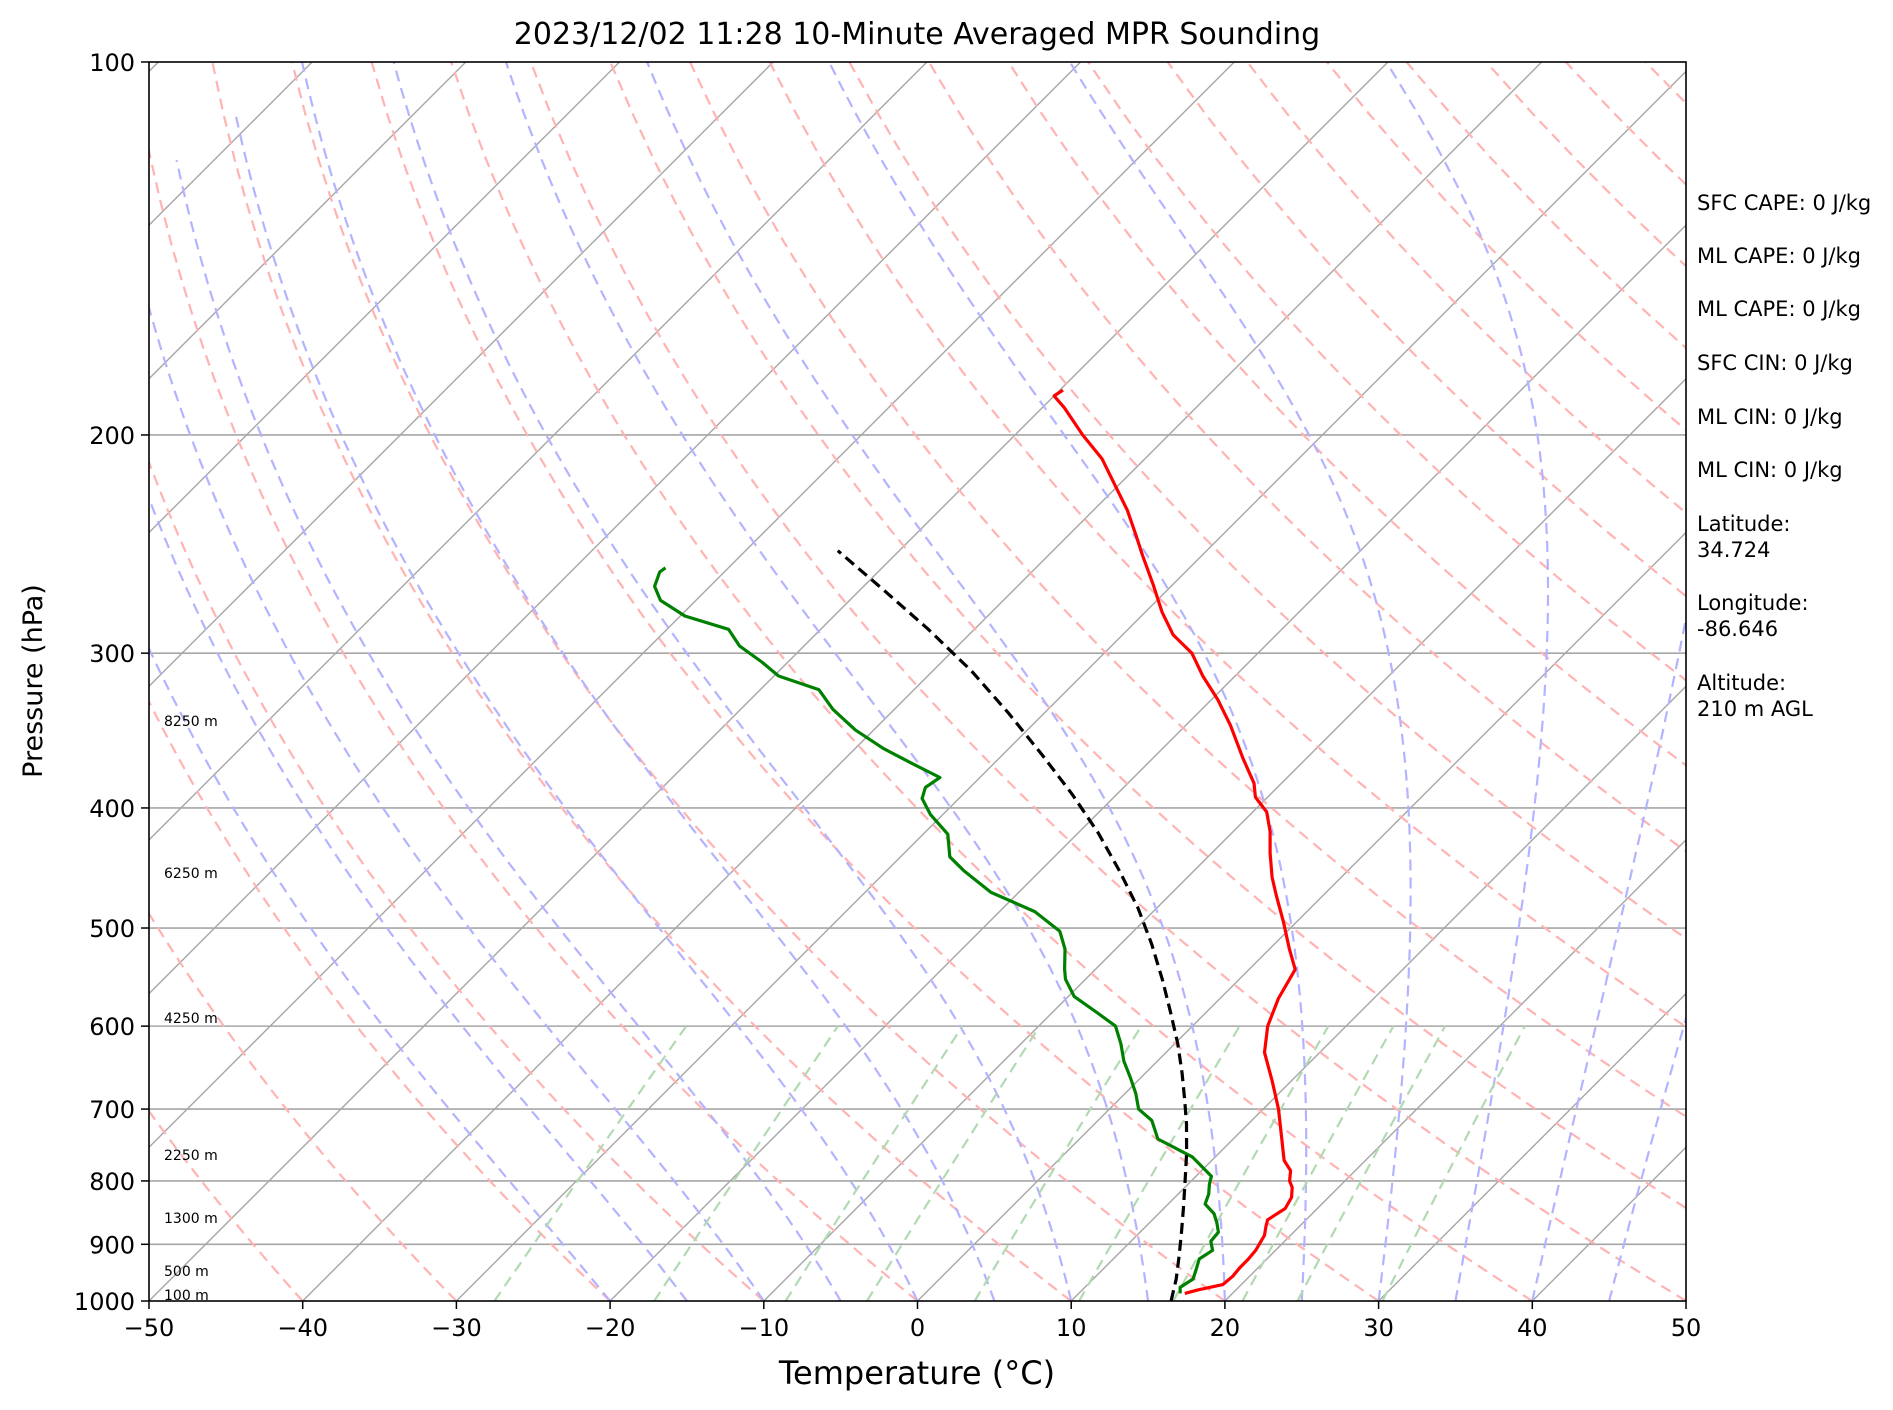 Image resolution: width=1893 pixels, height=1410 pixels. I want to click on height-label-100: 100 m, so click(186, 1296).